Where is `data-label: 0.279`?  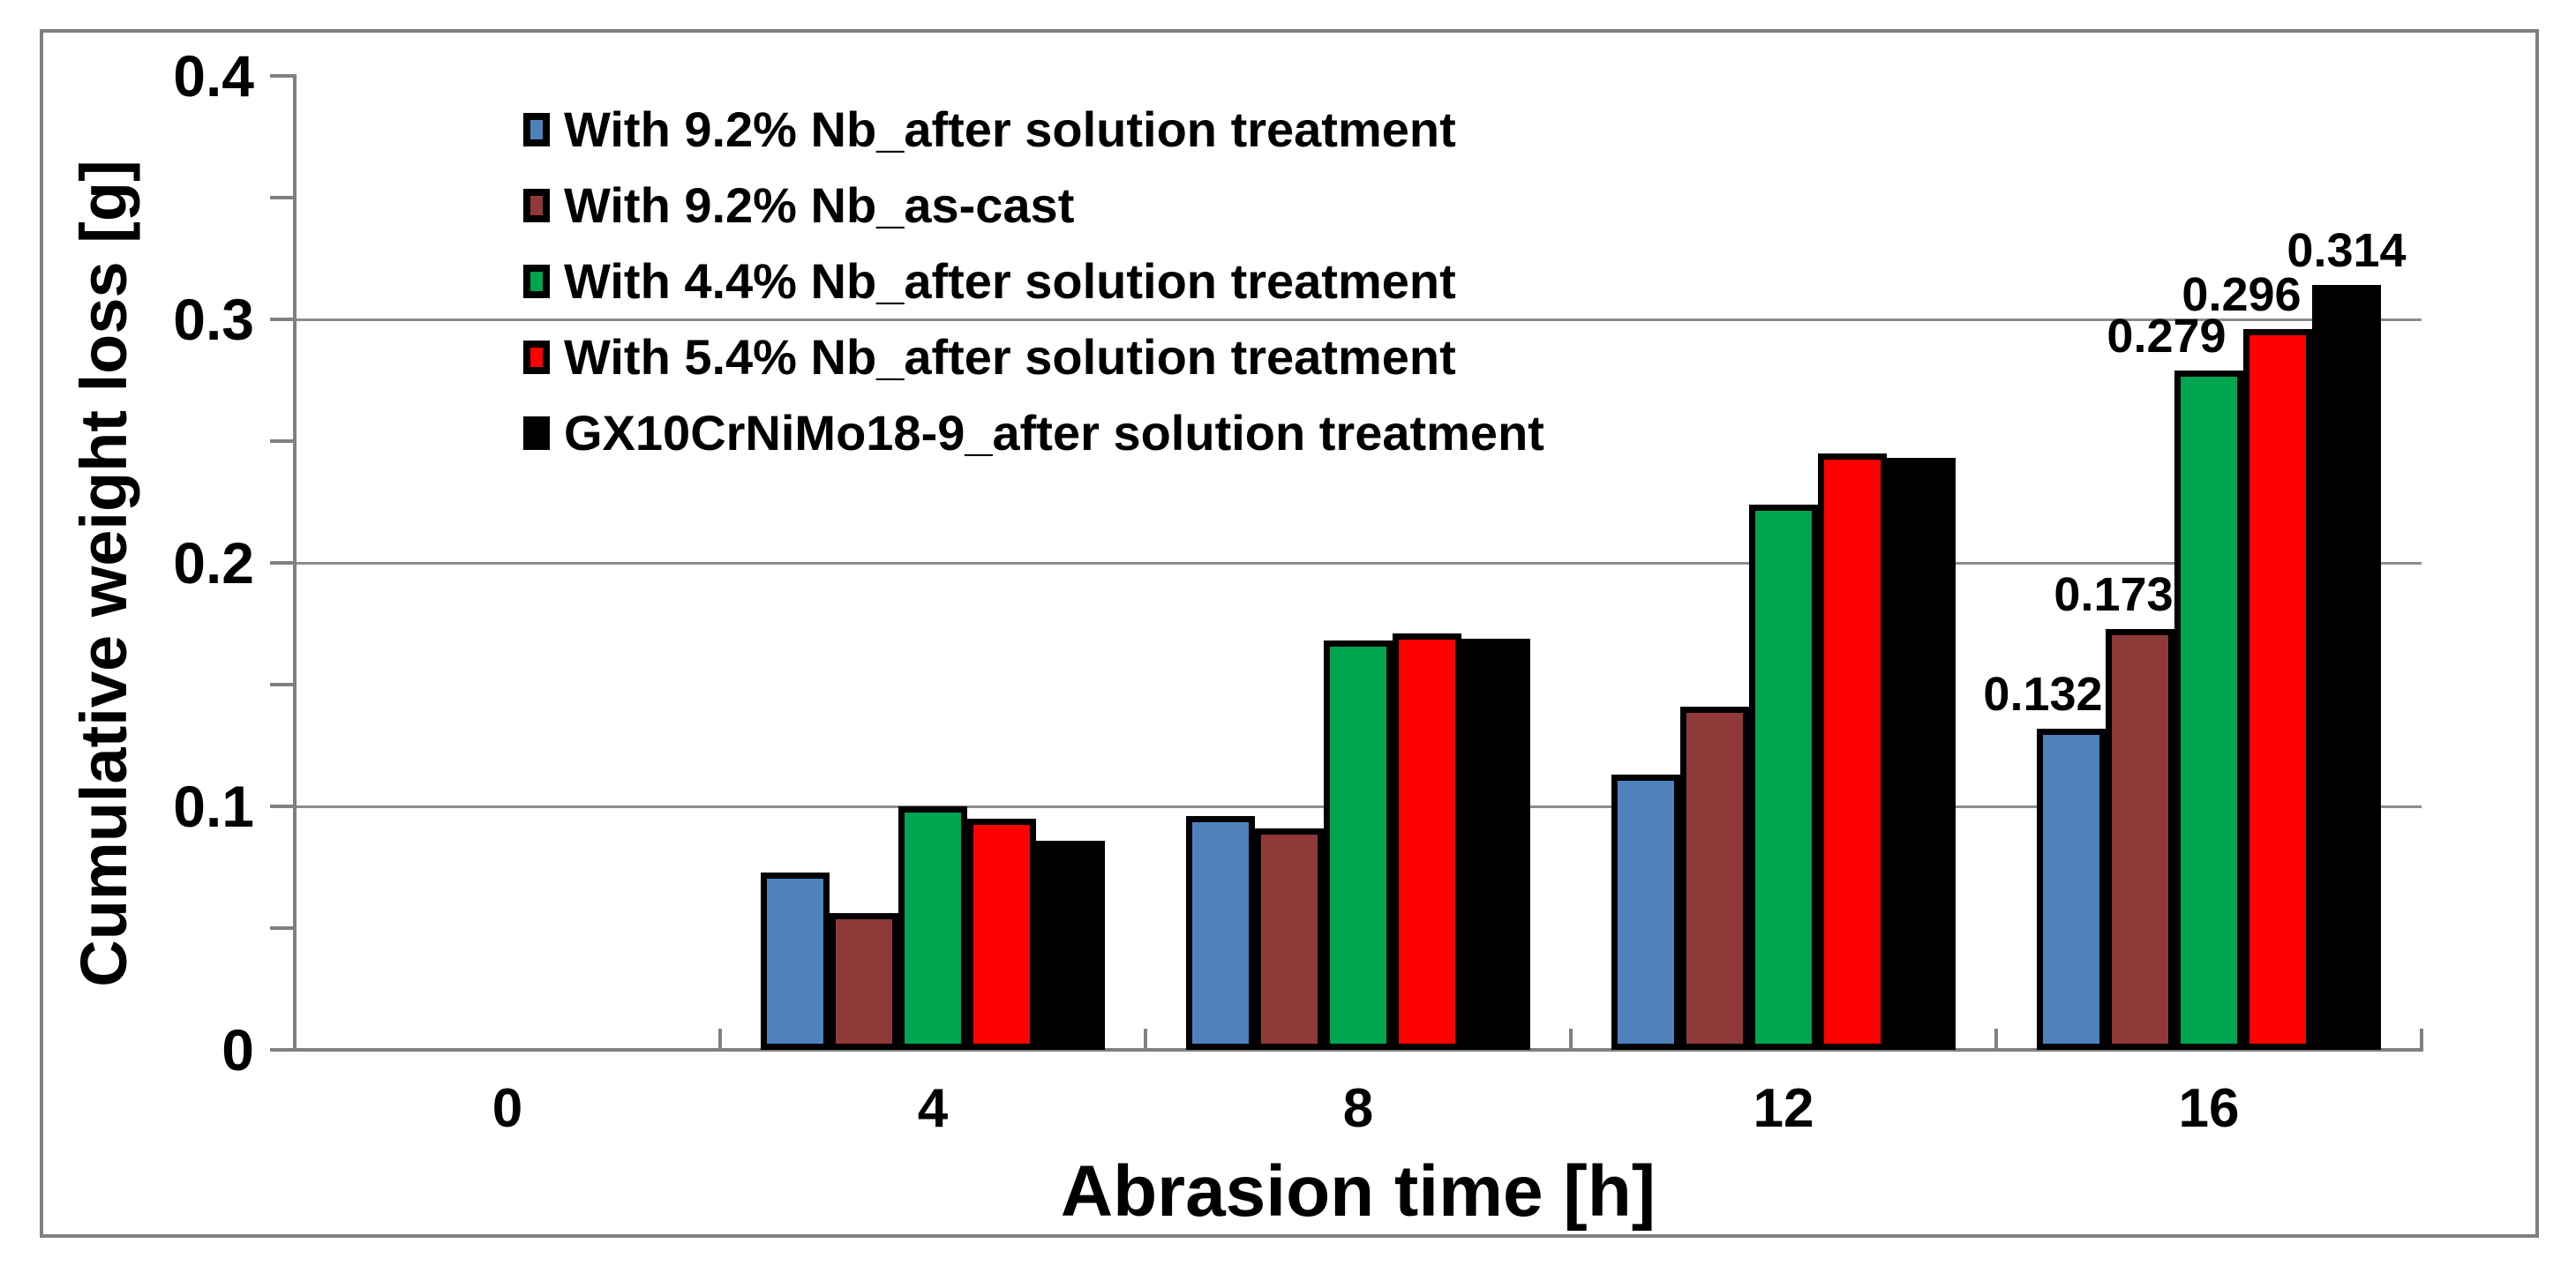 data-label: 0.279 is located at coordinates (2167, 336).